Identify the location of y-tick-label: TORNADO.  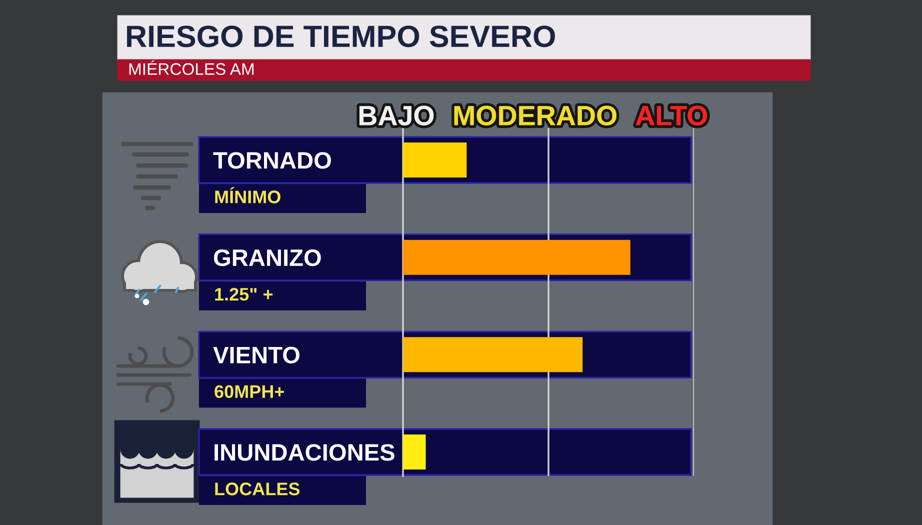
(272, 160).